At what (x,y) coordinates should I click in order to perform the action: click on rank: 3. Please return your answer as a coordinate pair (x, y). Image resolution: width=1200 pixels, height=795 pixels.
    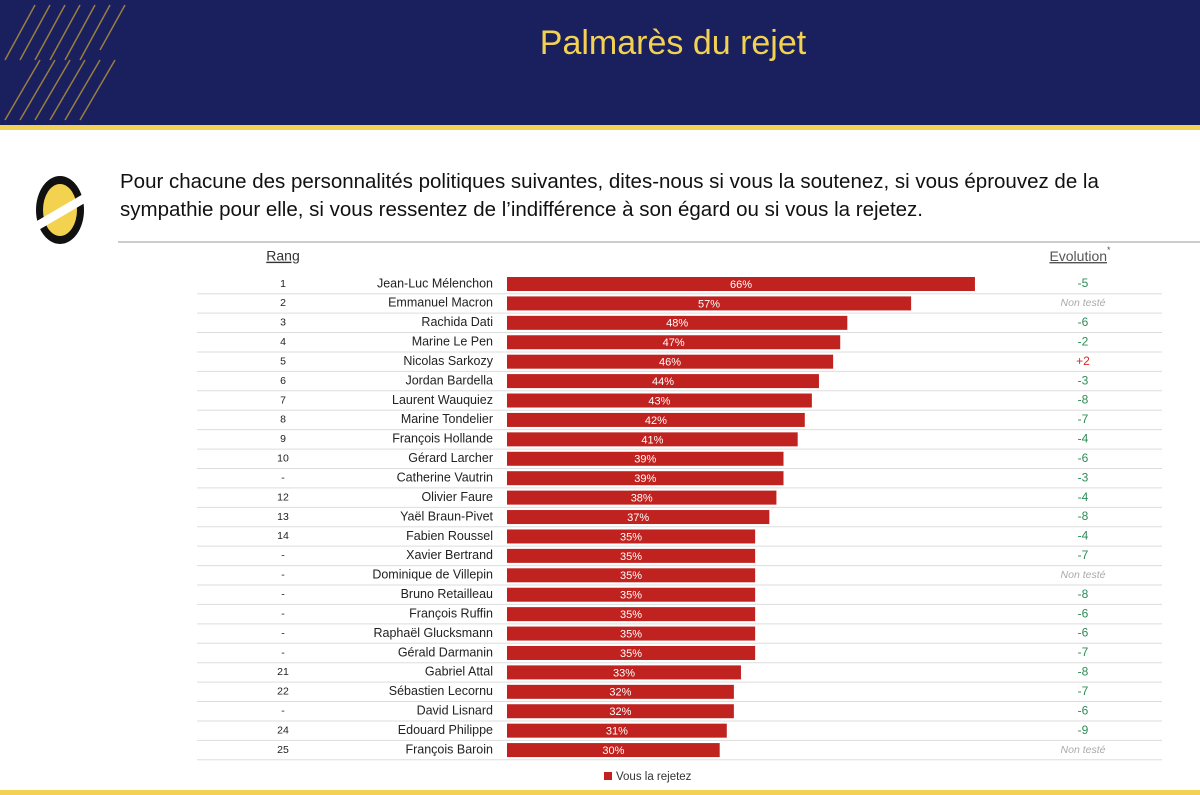
    Looking at the image, I should click on (283, 323).